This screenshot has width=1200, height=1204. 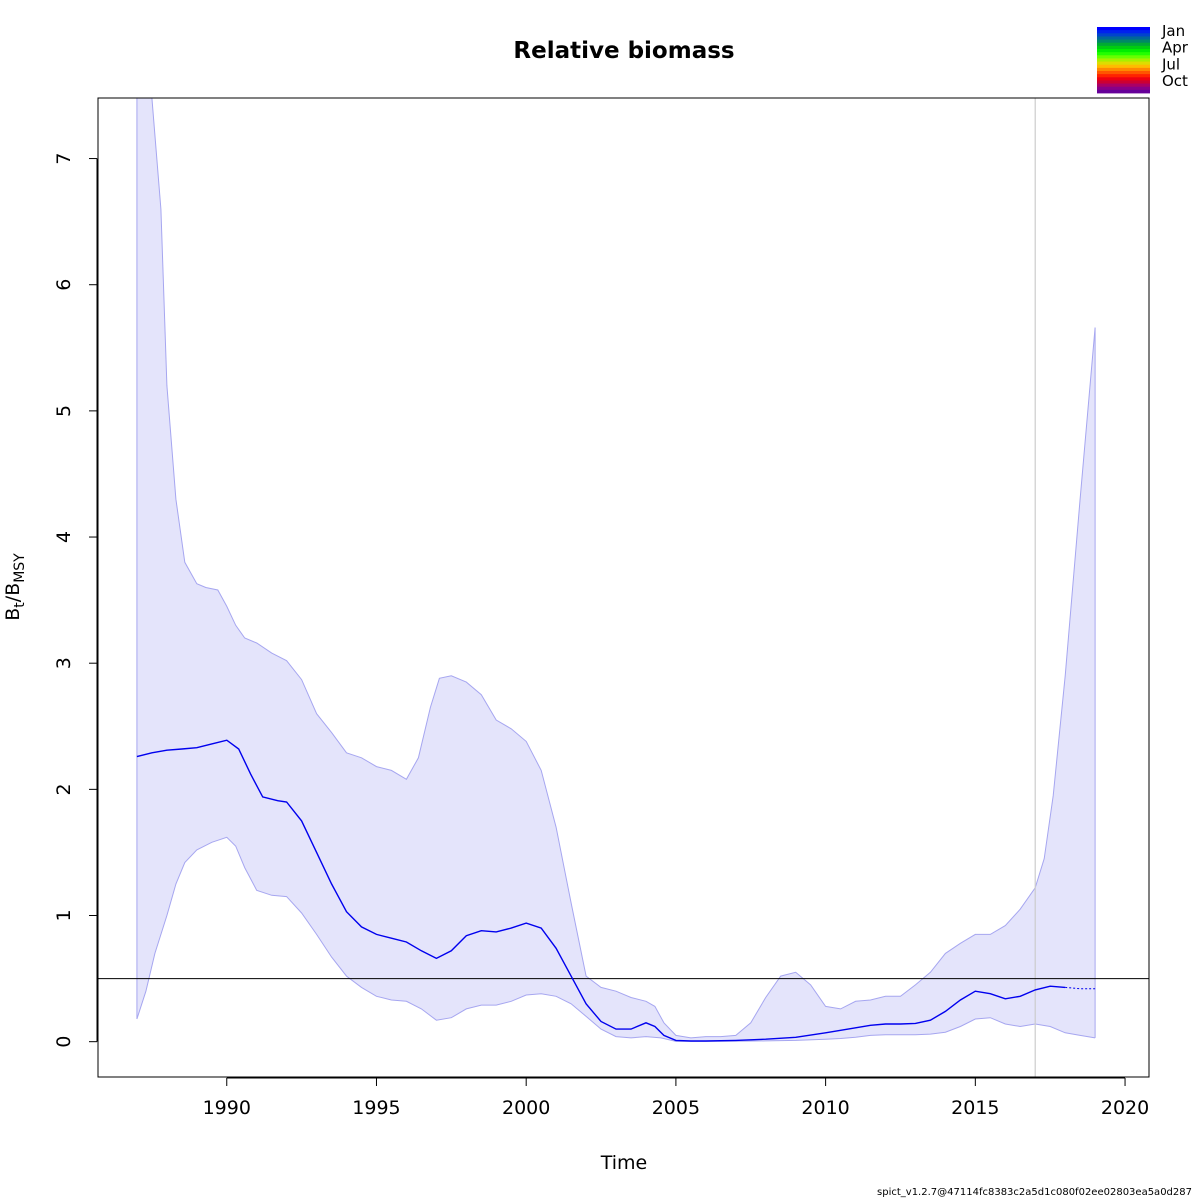 What do you see at coordinates (13, 614) in the screenshot?
I see `y-axis-label-main: B` at bounding box center [13, 614].